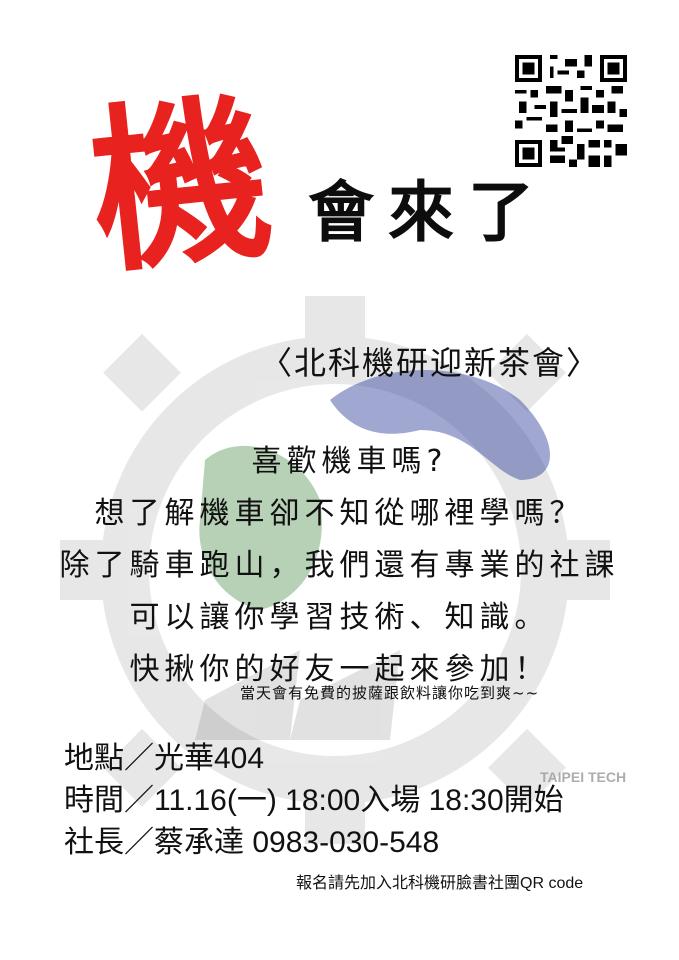 Image resolution: width=679 pixels, height=960 pixels. What do you see at coordinates (430, 363) in the screenshot?
I see `event-subtitle: 〈北科機研迎新茶會〉` at bounding box center [430, 363].